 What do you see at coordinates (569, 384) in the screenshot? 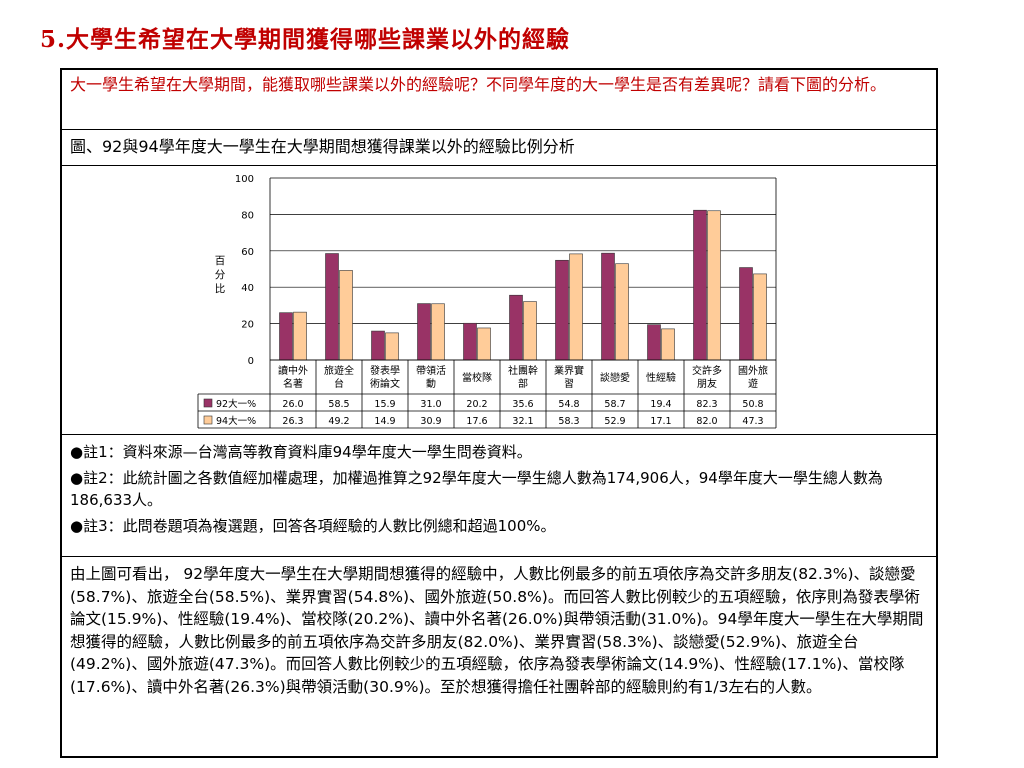
I see `category-label: 習` at bounding box center [569, 384].